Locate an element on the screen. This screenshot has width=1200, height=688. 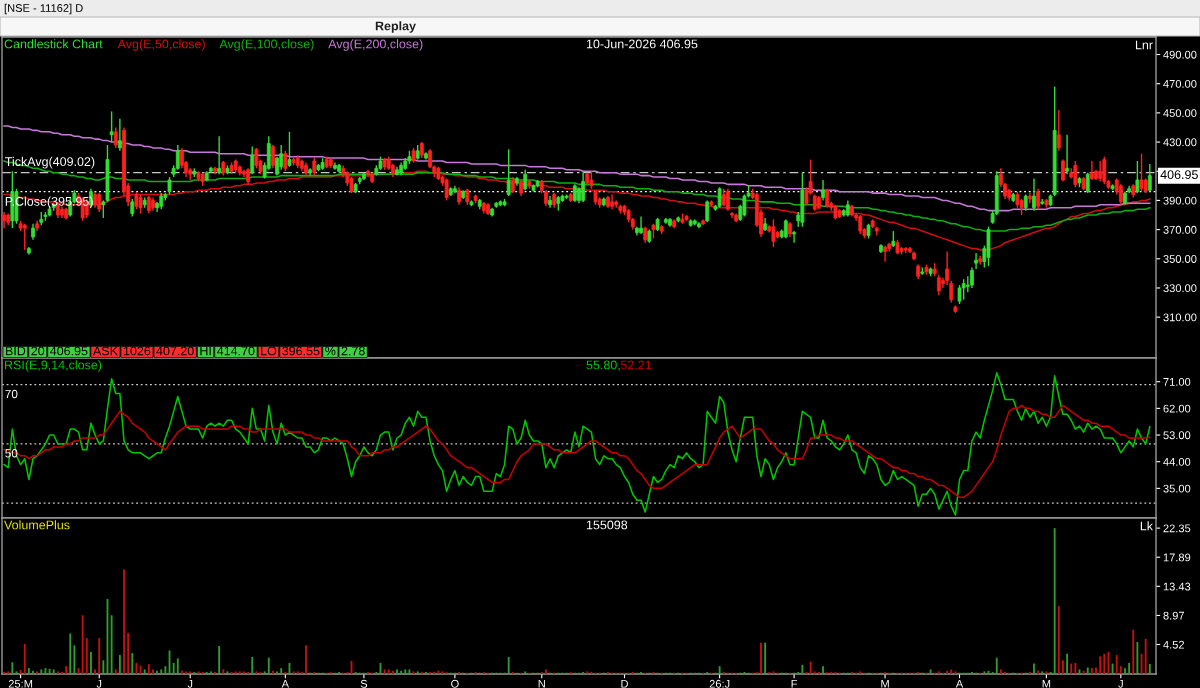
y-tick-label: 450.00 is located at coordinates (1180, 113).